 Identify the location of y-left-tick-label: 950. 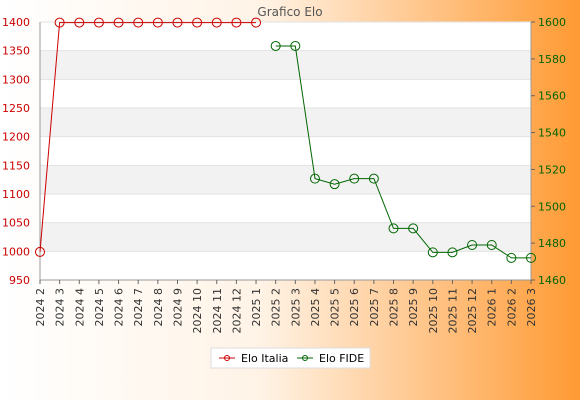
(19, 280).